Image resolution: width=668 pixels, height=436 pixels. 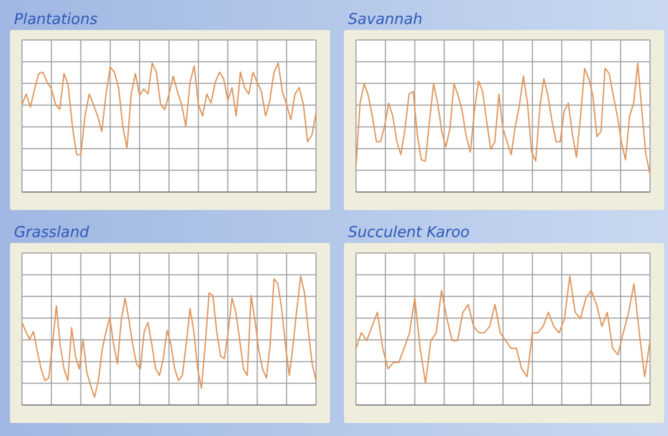 What do you see at coordinates (409, 232) in the screenshot?
I see `chart-title: Succulent Karoo` at bounding box center [409, 232].